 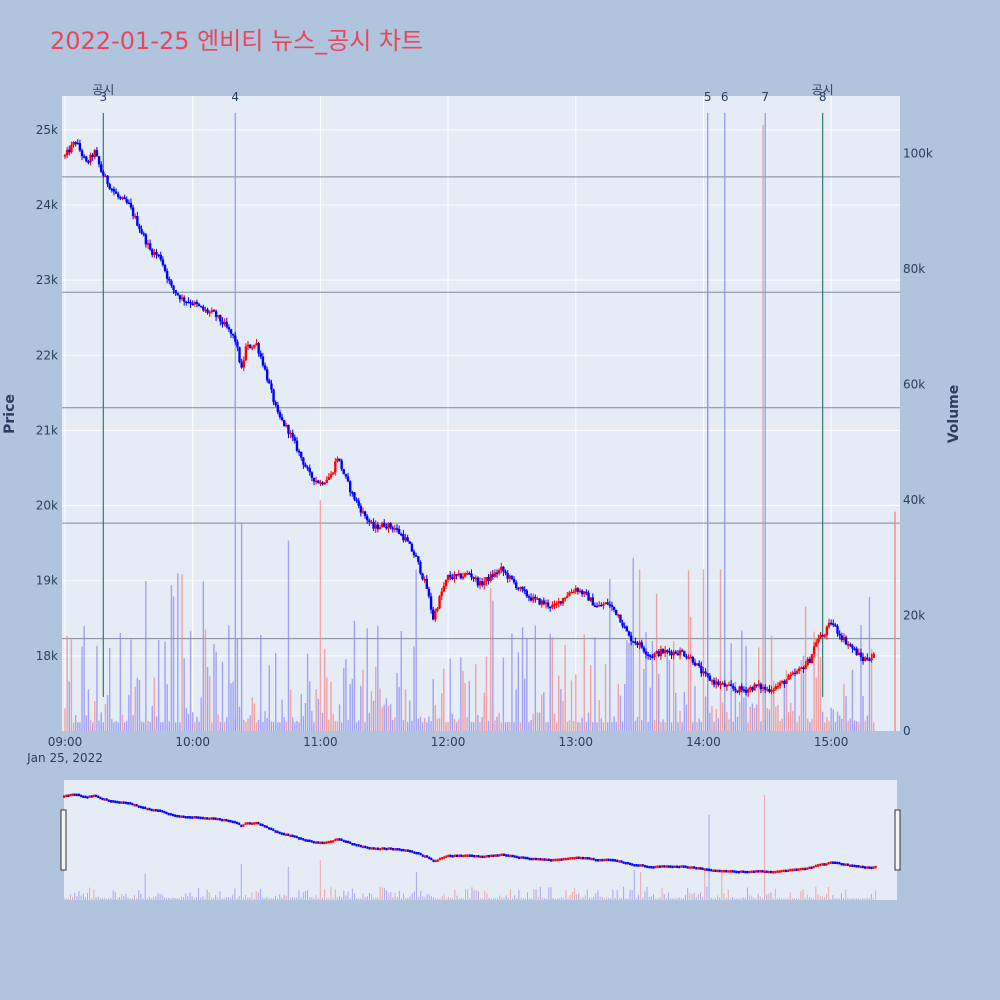 I want to click on range-slider-handle-left, so click(x=63, y=840).